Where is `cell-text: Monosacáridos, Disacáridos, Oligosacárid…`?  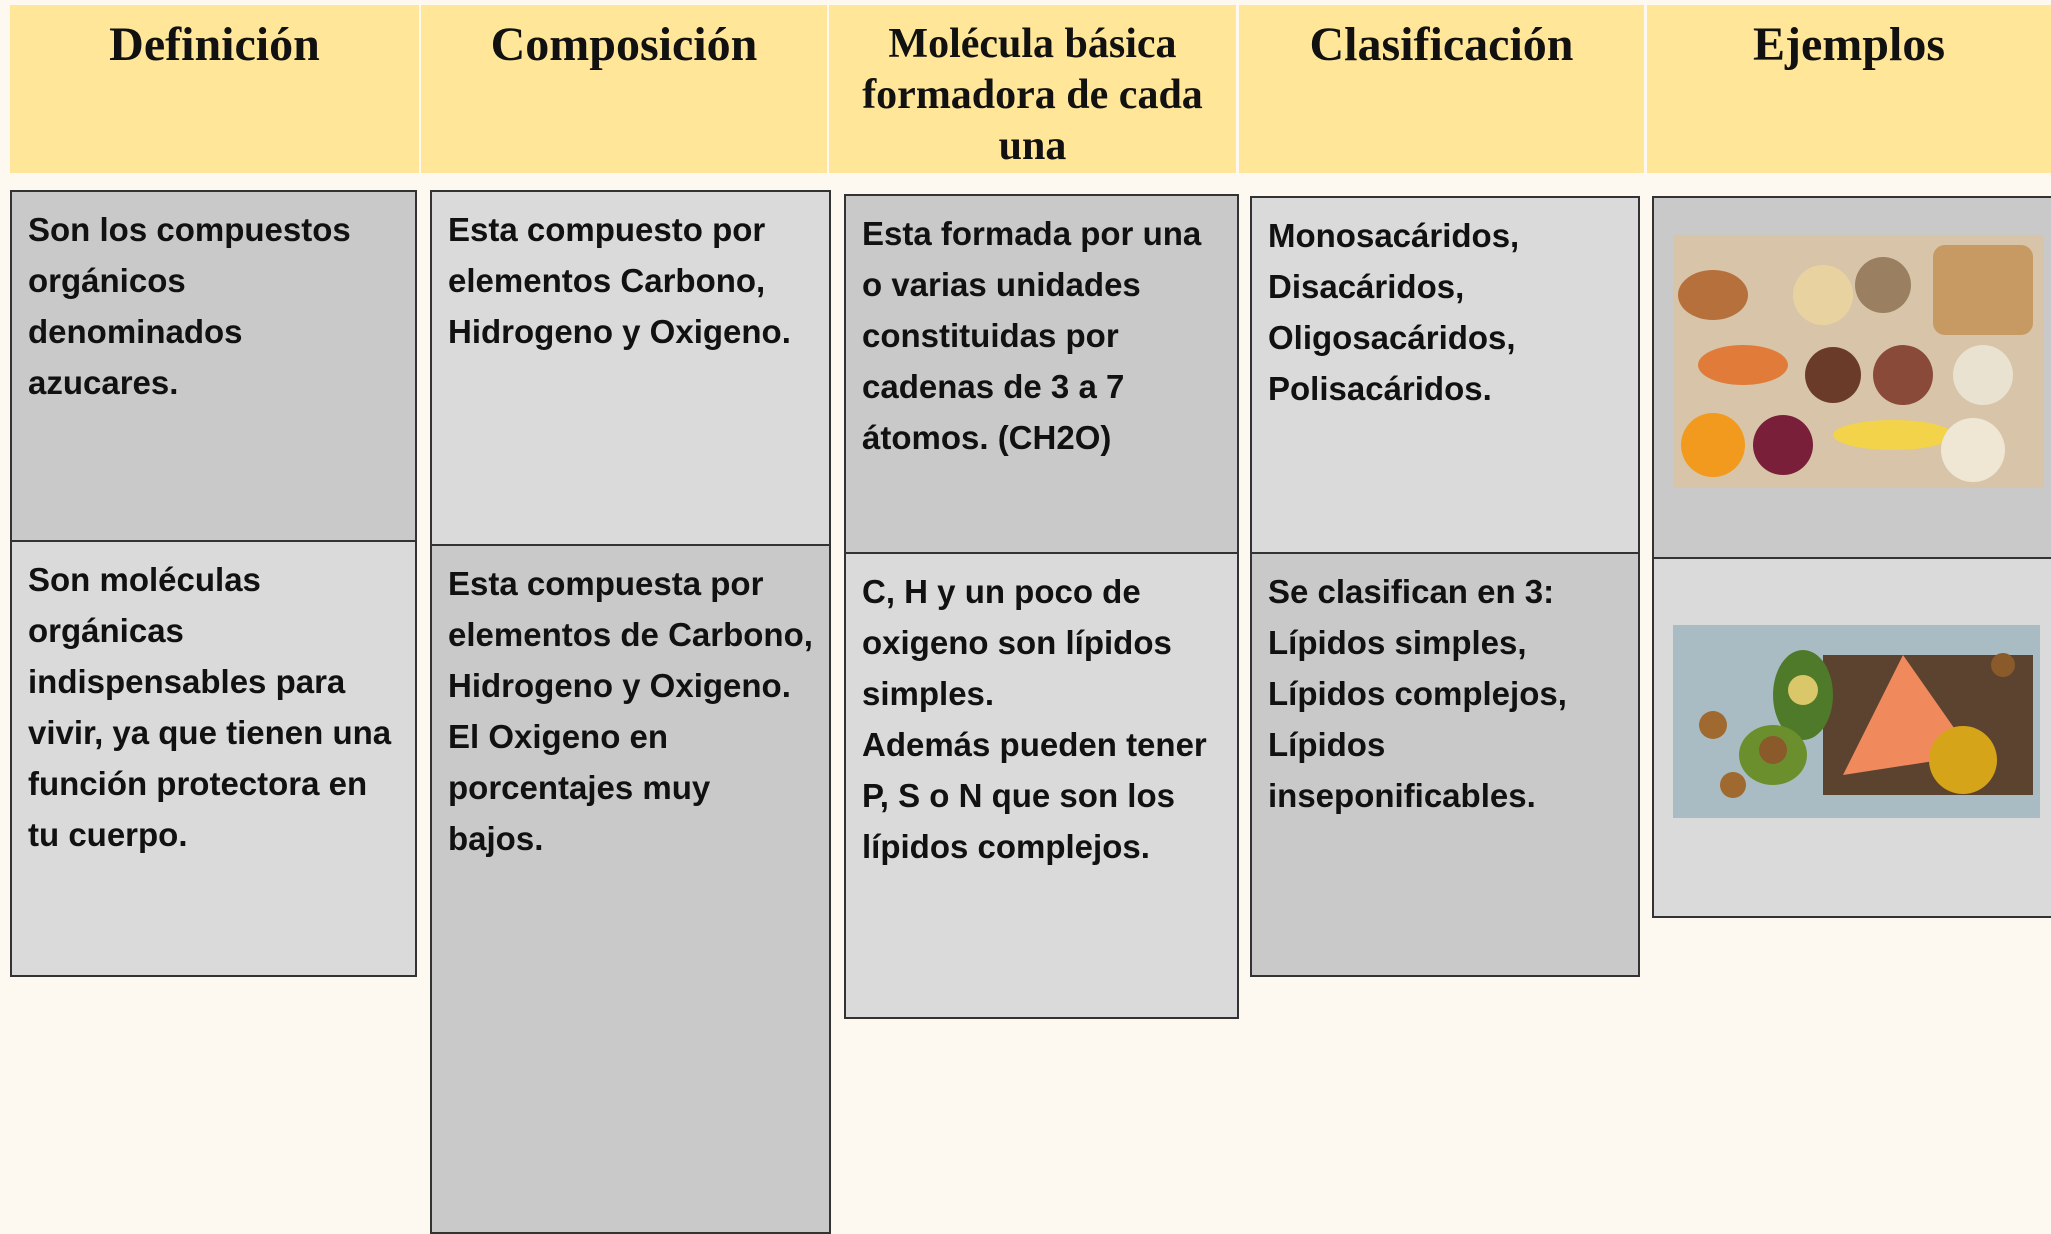
cell-text: Monosacáridos, Disacáridos, Oligosacárid… is located at coordinates (1394, 312).